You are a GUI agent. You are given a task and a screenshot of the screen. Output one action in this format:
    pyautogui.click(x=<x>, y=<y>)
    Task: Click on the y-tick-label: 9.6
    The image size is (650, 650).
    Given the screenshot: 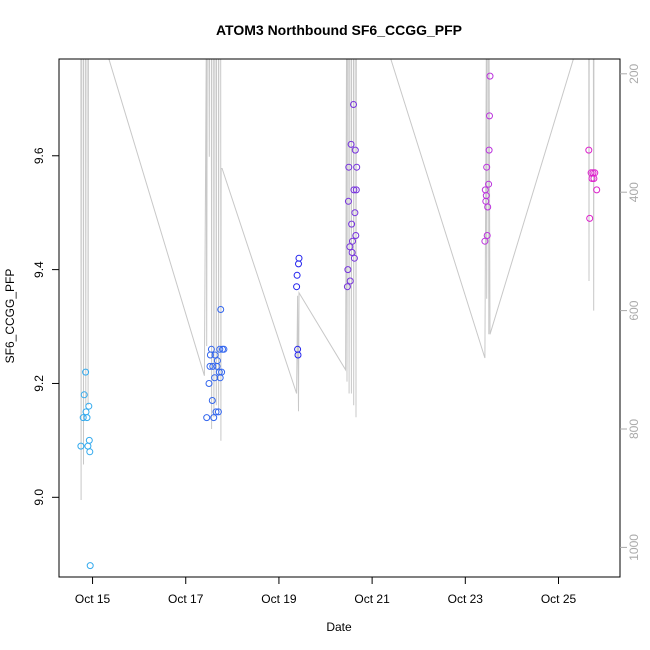 What is the action you would take?
    pyautogui.click(x=39, y=155)
    